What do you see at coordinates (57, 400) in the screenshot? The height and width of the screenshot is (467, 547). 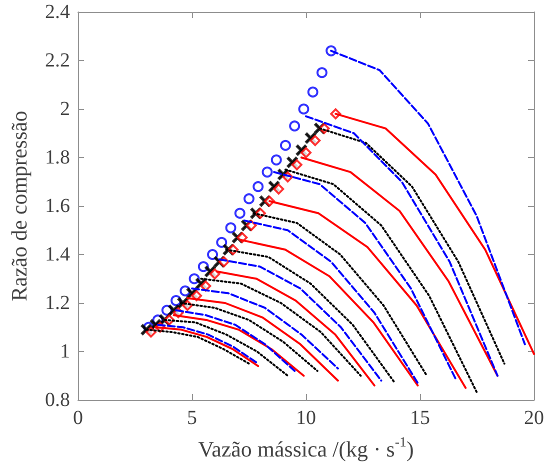 I see `y-tick-label: 0.8` at bounding box center [57, 400].